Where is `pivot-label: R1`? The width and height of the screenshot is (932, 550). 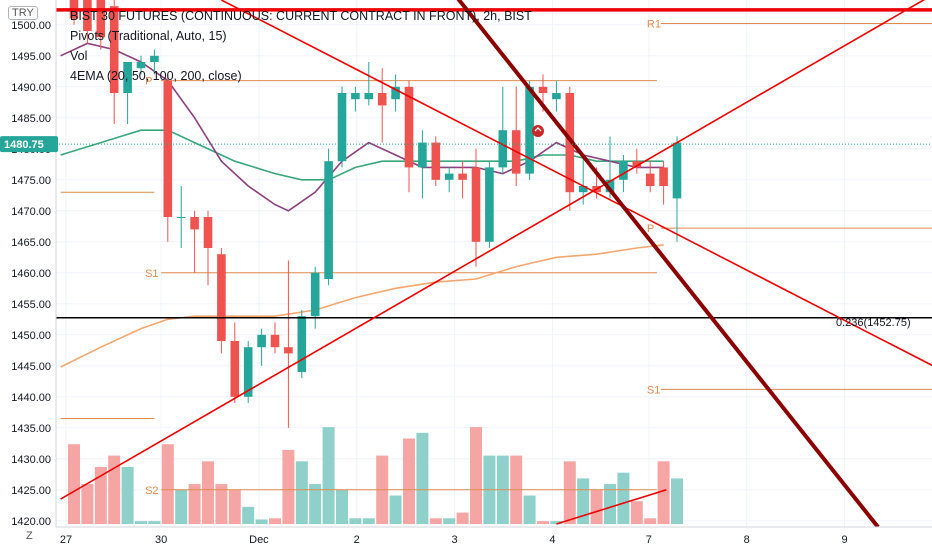 pivot-label: R1 is located at coordinates (654, 25).